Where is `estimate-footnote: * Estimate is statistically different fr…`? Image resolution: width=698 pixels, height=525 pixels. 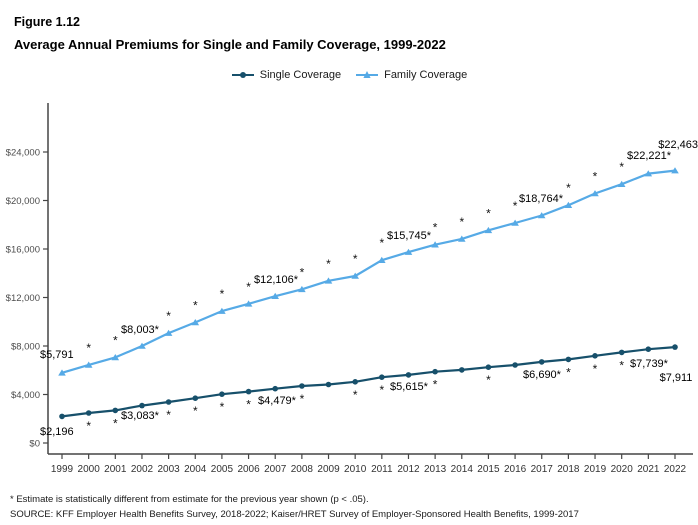
estimate-footnote: * Estimate is statistically different fr… is located at coordinates (189, 499).